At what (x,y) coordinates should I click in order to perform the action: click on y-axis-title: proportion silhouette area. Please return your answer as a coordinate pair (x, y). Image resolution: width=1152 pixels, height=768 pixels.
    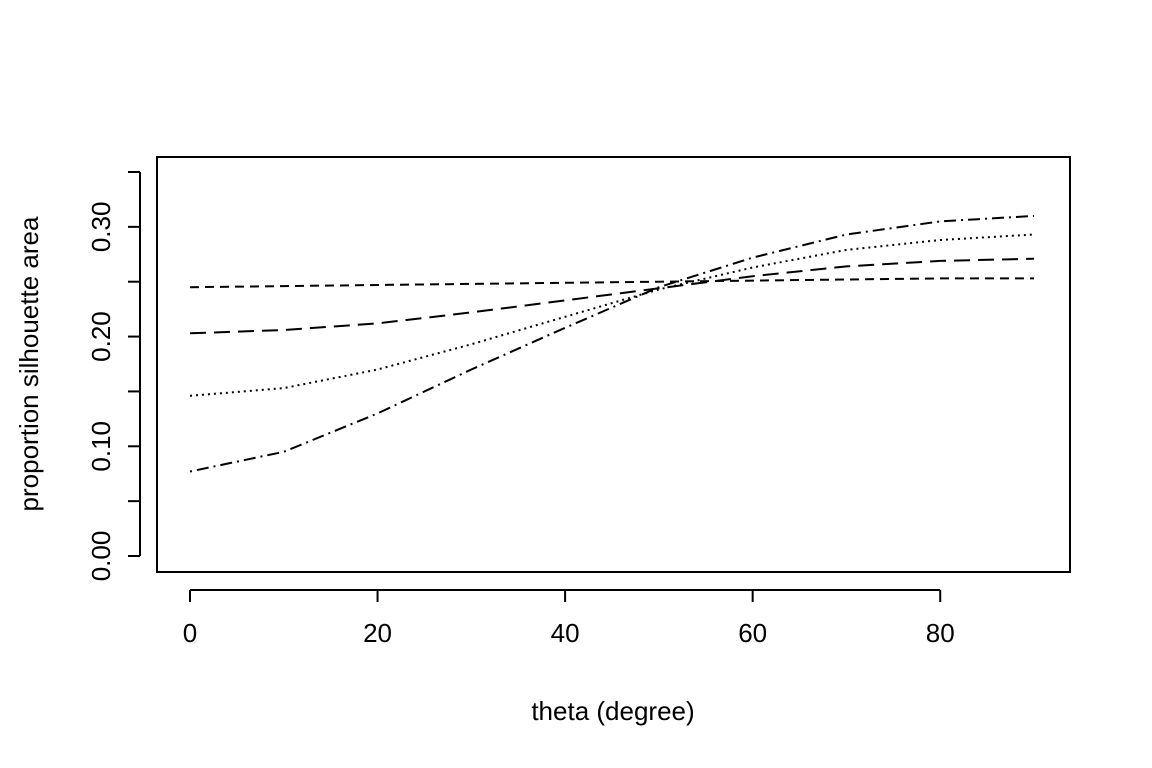
    Looking at the image, I should click on (29, 363).